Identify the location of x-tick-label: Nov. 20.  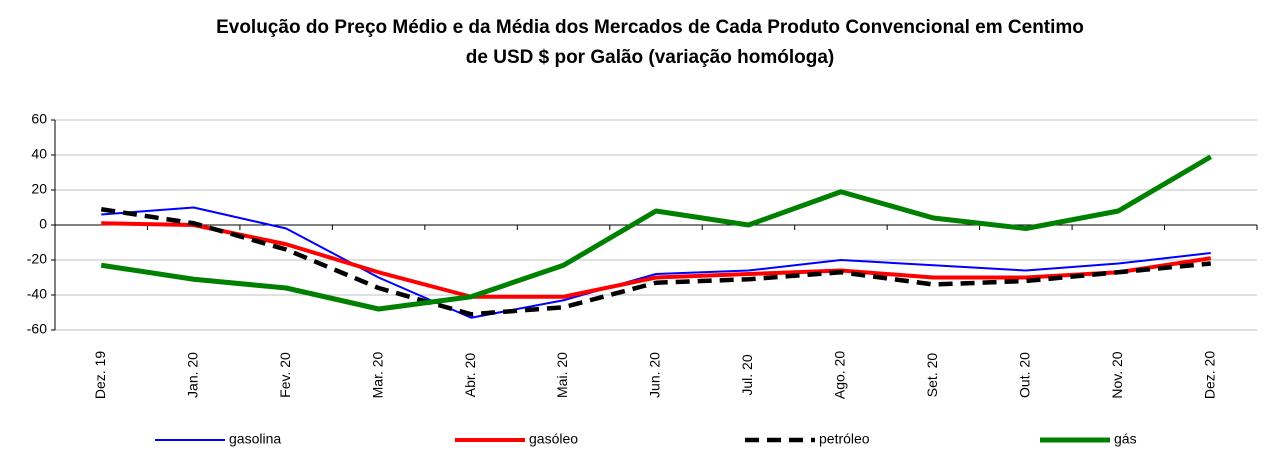
(1117, 374).